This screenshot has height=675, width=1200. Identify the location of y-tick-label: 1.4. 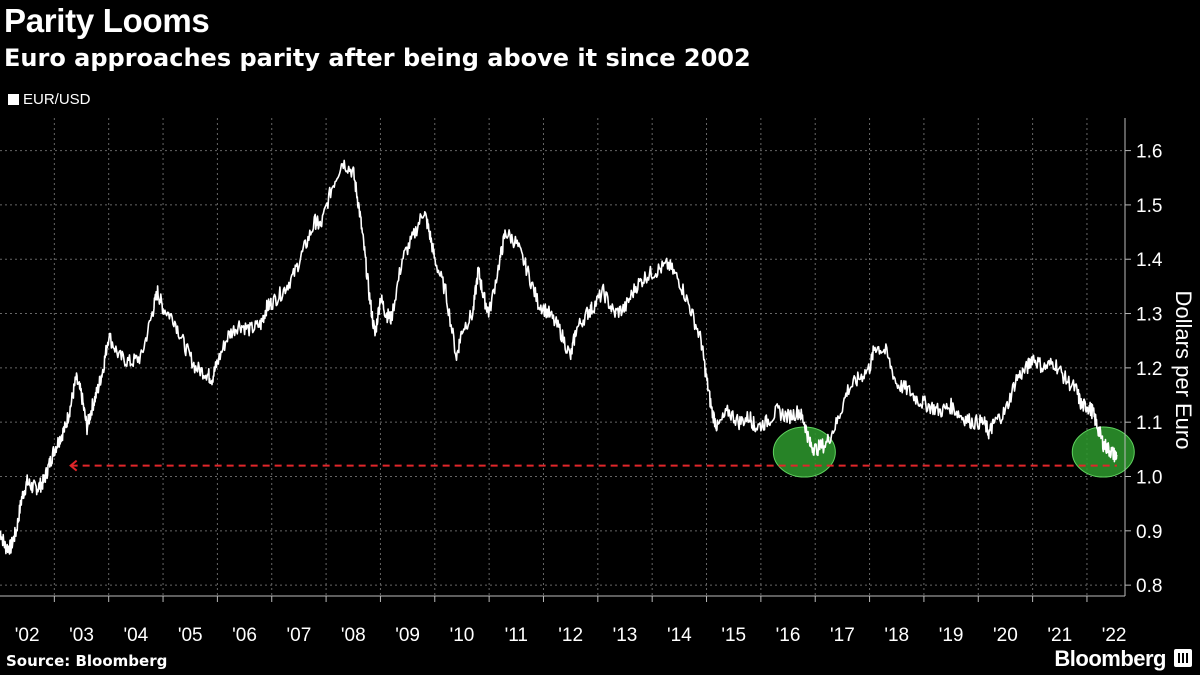
(1149, 260).